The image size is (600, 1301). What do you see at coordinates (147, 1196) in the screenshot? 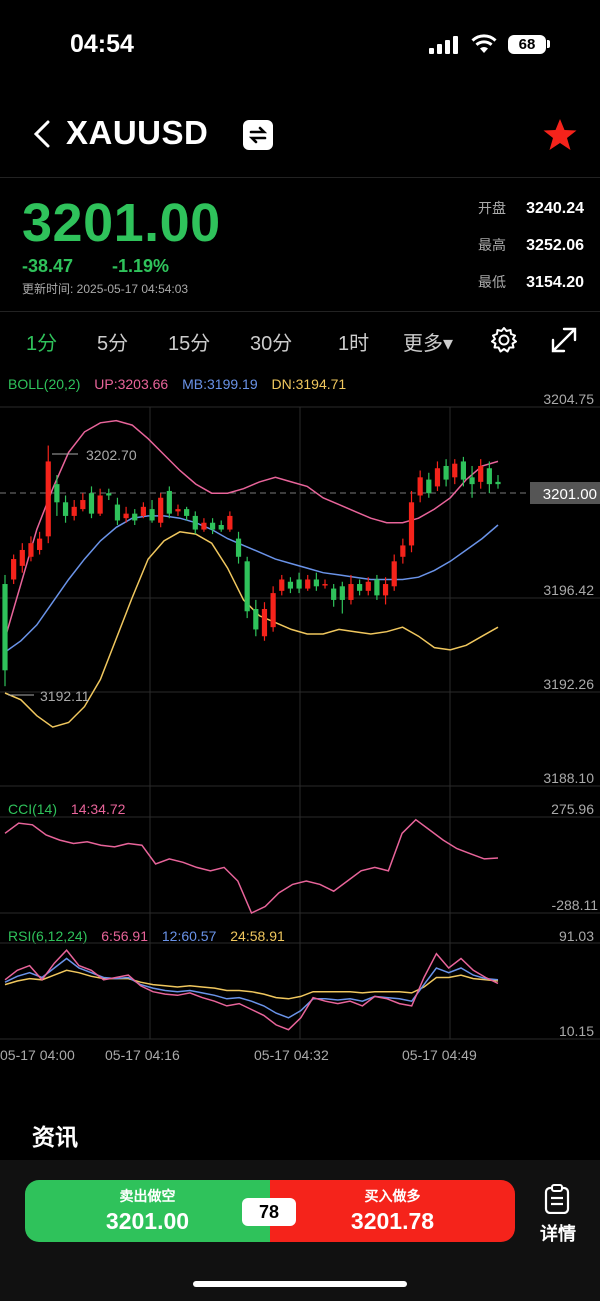
I see `sell-label: 卖出做空` at bounding box center [147, 1196].